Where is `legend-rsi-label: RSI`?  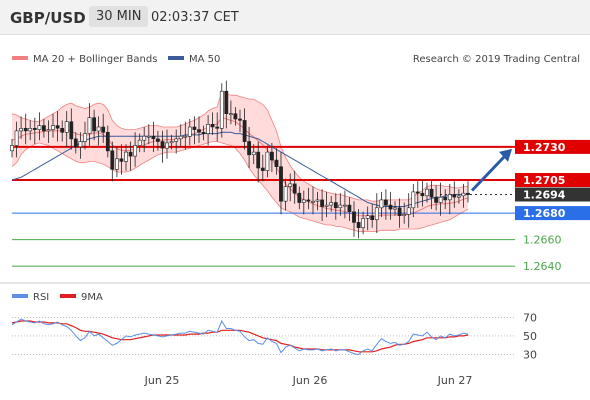
legend-rsi-label: RSI is located at coordinates (41, 297).